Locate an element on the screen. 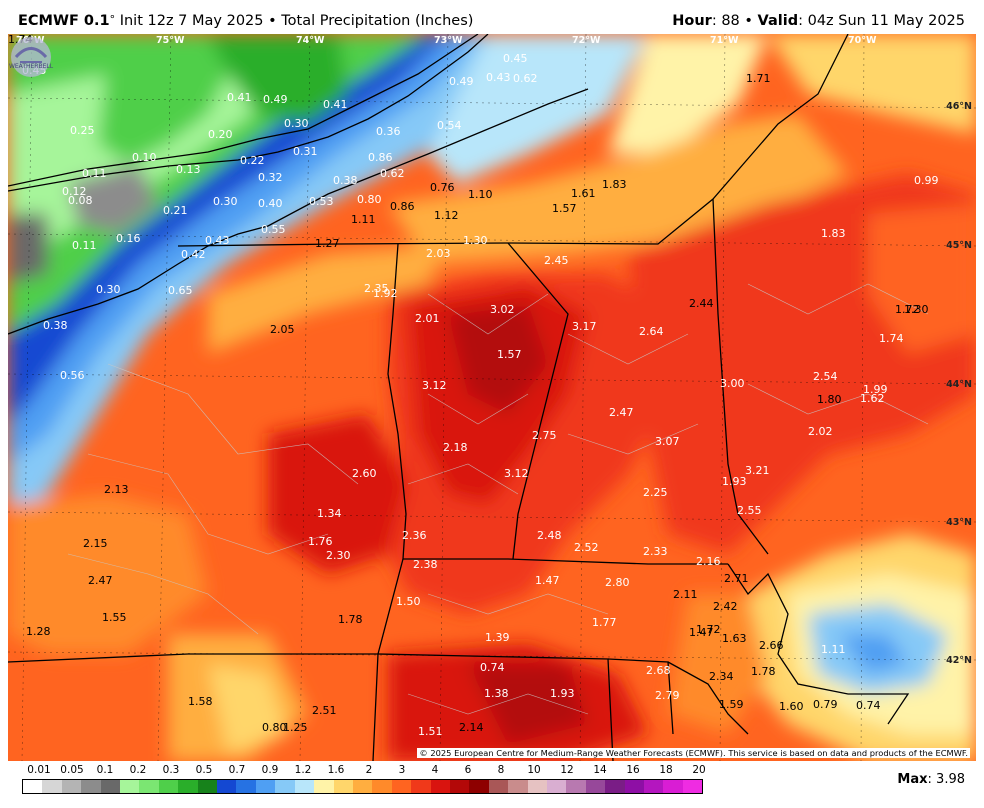  legend-tick-label: 1.2 is located at coordinates (303, 770).